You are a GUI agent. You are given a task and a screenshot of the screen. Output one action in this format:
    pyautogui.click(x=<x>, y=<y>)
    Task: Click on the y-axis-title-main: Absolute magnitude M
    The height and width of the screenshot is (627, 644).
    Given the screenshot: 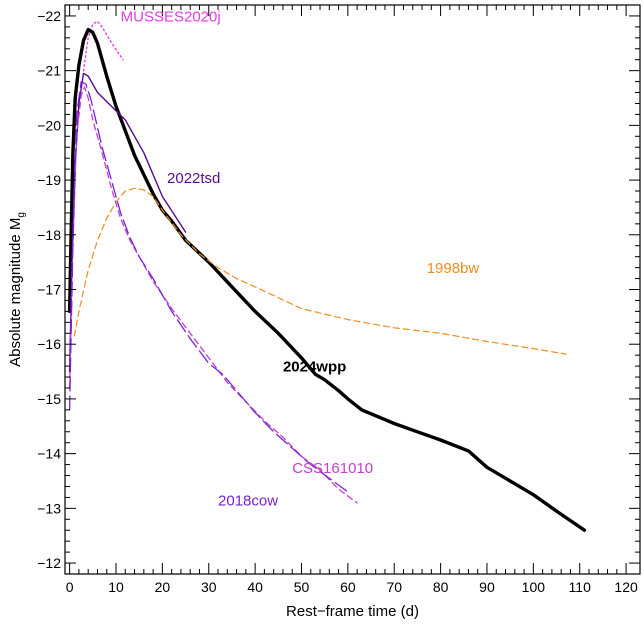 What is the action you would take?
    pyautogui.click(x=15, y=292)
    